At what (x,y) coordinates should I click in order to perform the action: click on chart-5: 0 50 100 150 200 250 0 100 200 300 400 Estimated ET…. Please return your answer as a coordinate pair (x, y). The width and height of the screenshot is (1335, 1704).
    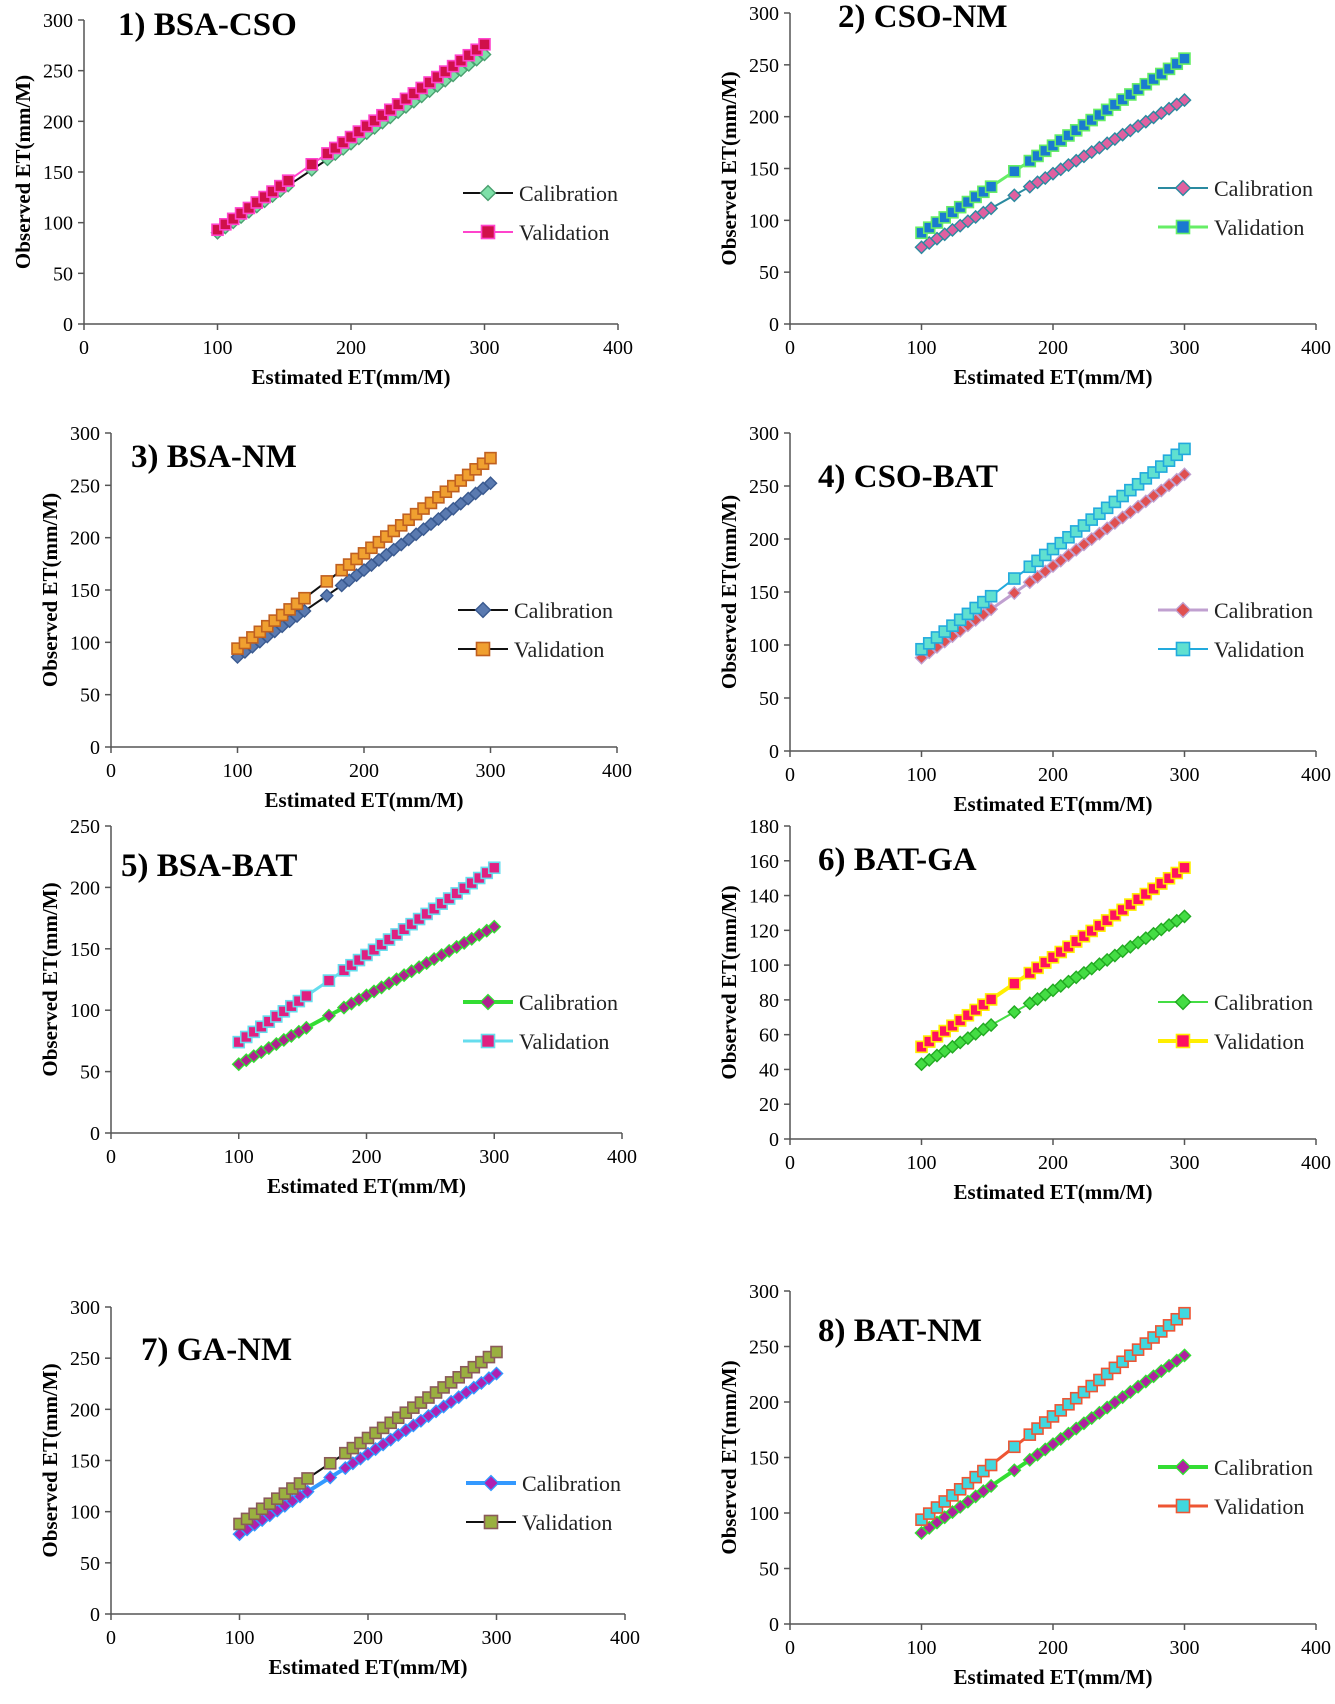
    Looking at the image, I should click on (337, 1007).